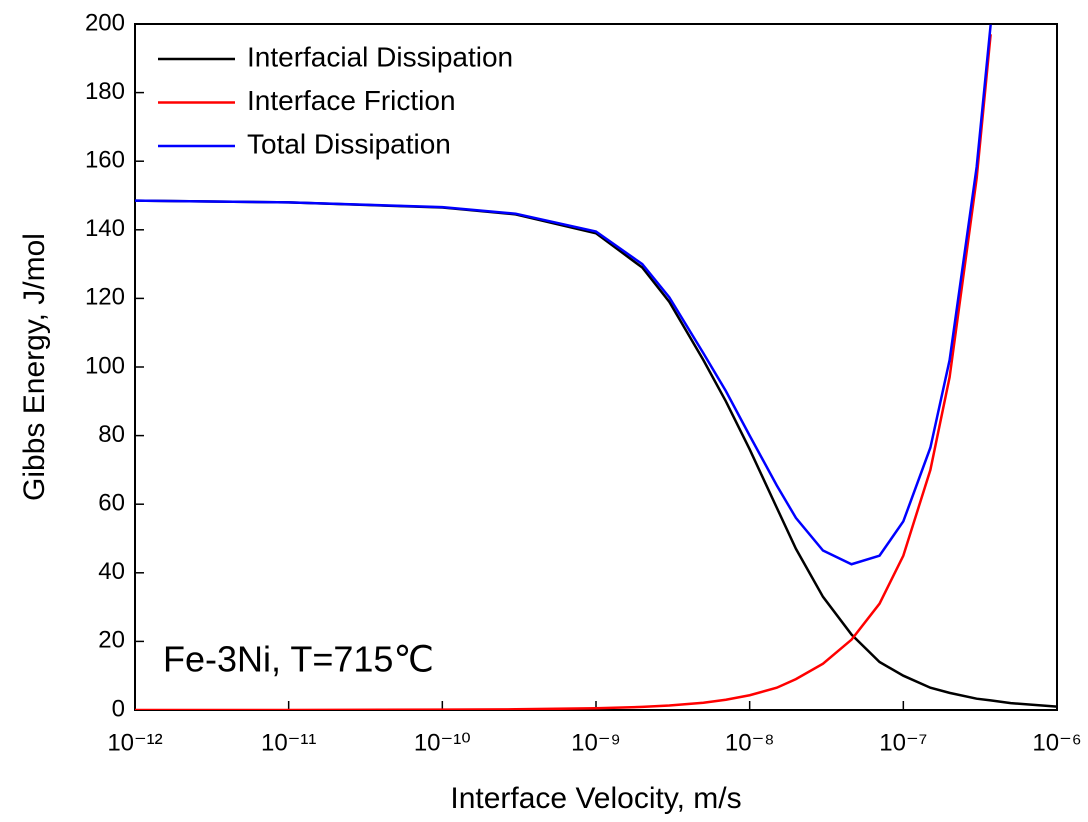  Describe the element at coordinates (111, 640) in the screenshot. I see `y-tick-label: 20` at that location.